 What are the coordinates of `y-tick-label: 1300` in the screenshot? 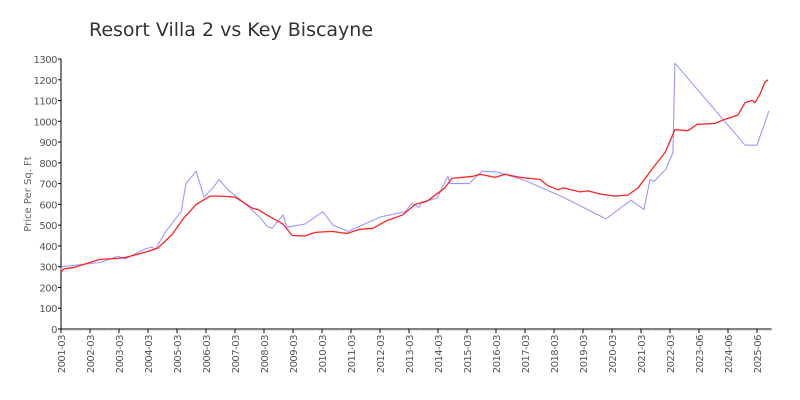 It's located at (46, 60).